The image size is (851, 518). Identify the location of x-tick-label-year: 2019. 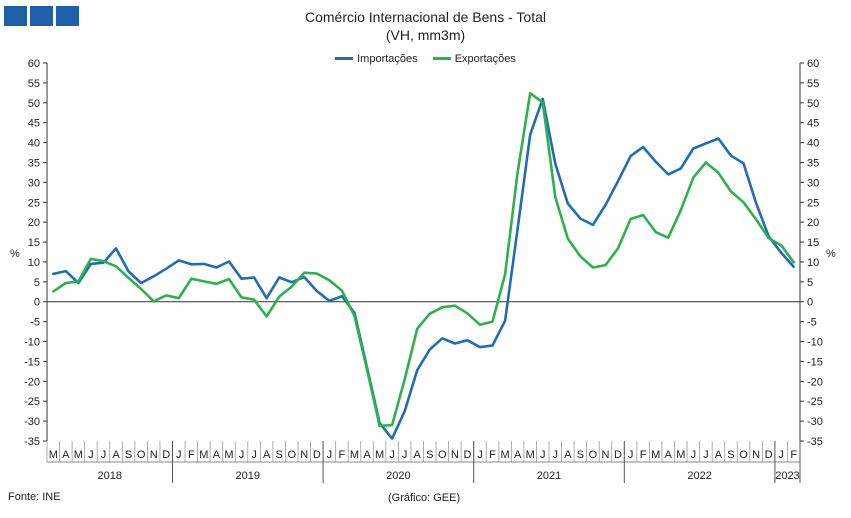
(248, 476).